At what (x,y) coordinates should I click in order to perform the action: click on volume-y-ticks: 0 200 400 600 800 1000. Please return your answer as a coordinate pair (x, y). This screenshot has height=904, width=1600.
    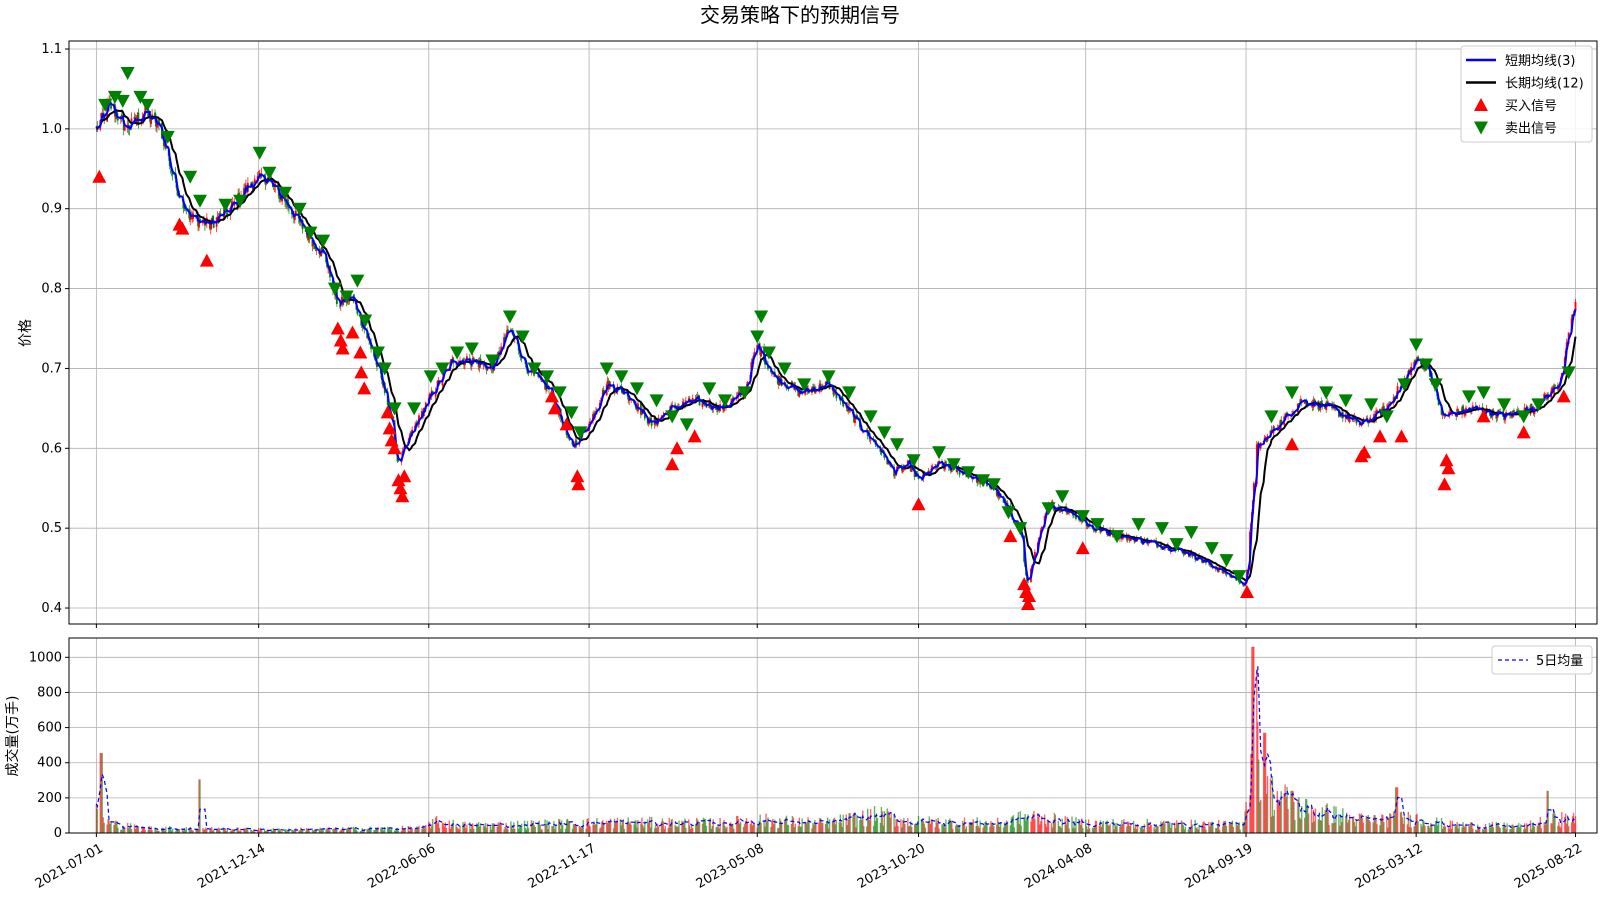
    Looking at the image, I should click on (49, 745).